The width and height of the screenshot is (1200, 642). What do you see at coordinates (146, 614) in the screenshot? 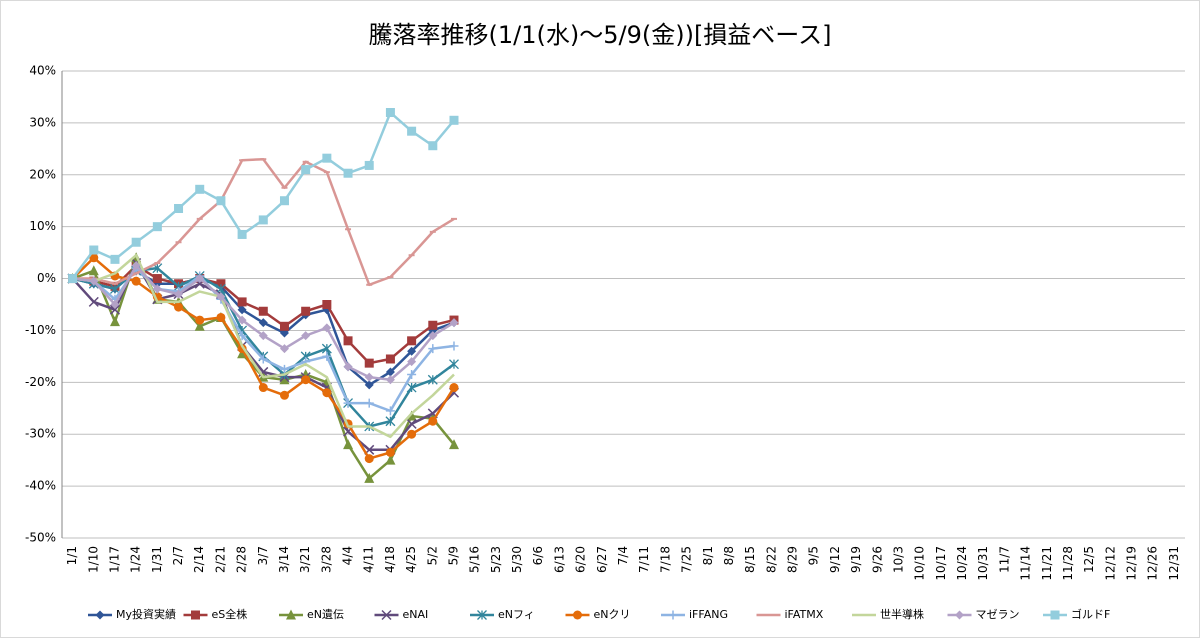
I see `legend-label: My投資実績` at bounding box center [146, 614].